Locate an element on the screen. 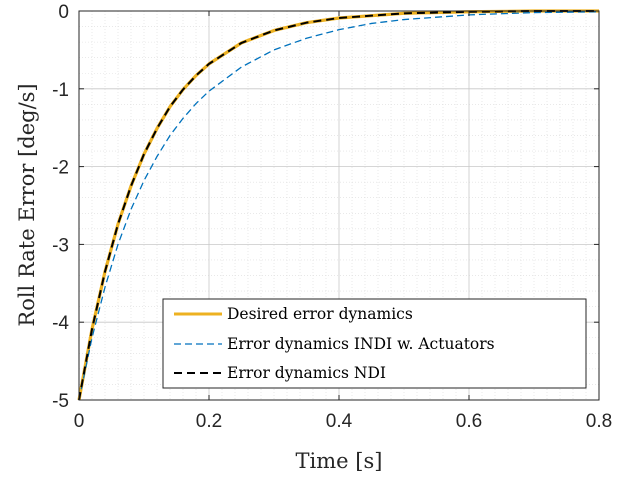 This screenshot has width=619, height=481. y-tick-label: -1 is located at coordinates (60, 90).